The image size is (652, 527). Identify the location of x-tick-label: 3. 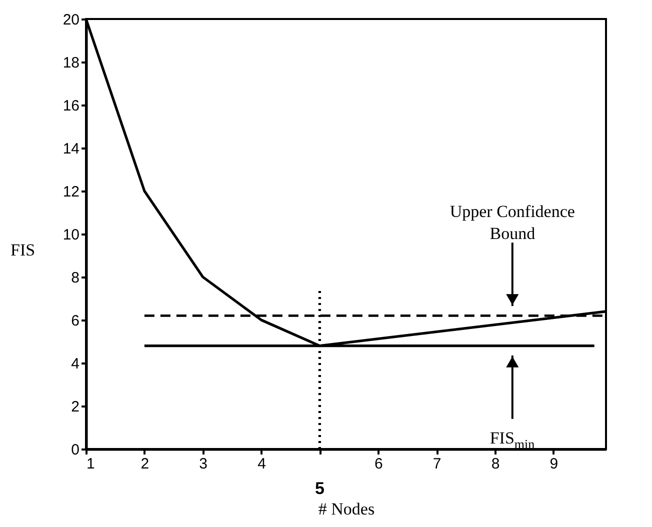
(203, 464).